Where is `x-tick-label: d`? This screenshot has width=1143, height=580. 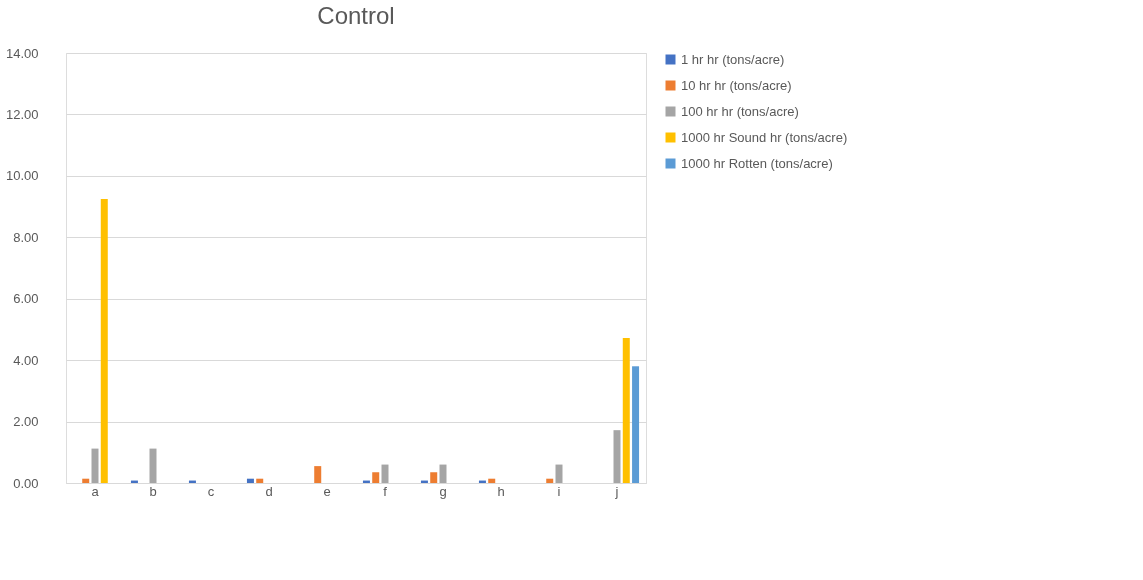
x-tick-label: d is located at coordinates (269, 491).